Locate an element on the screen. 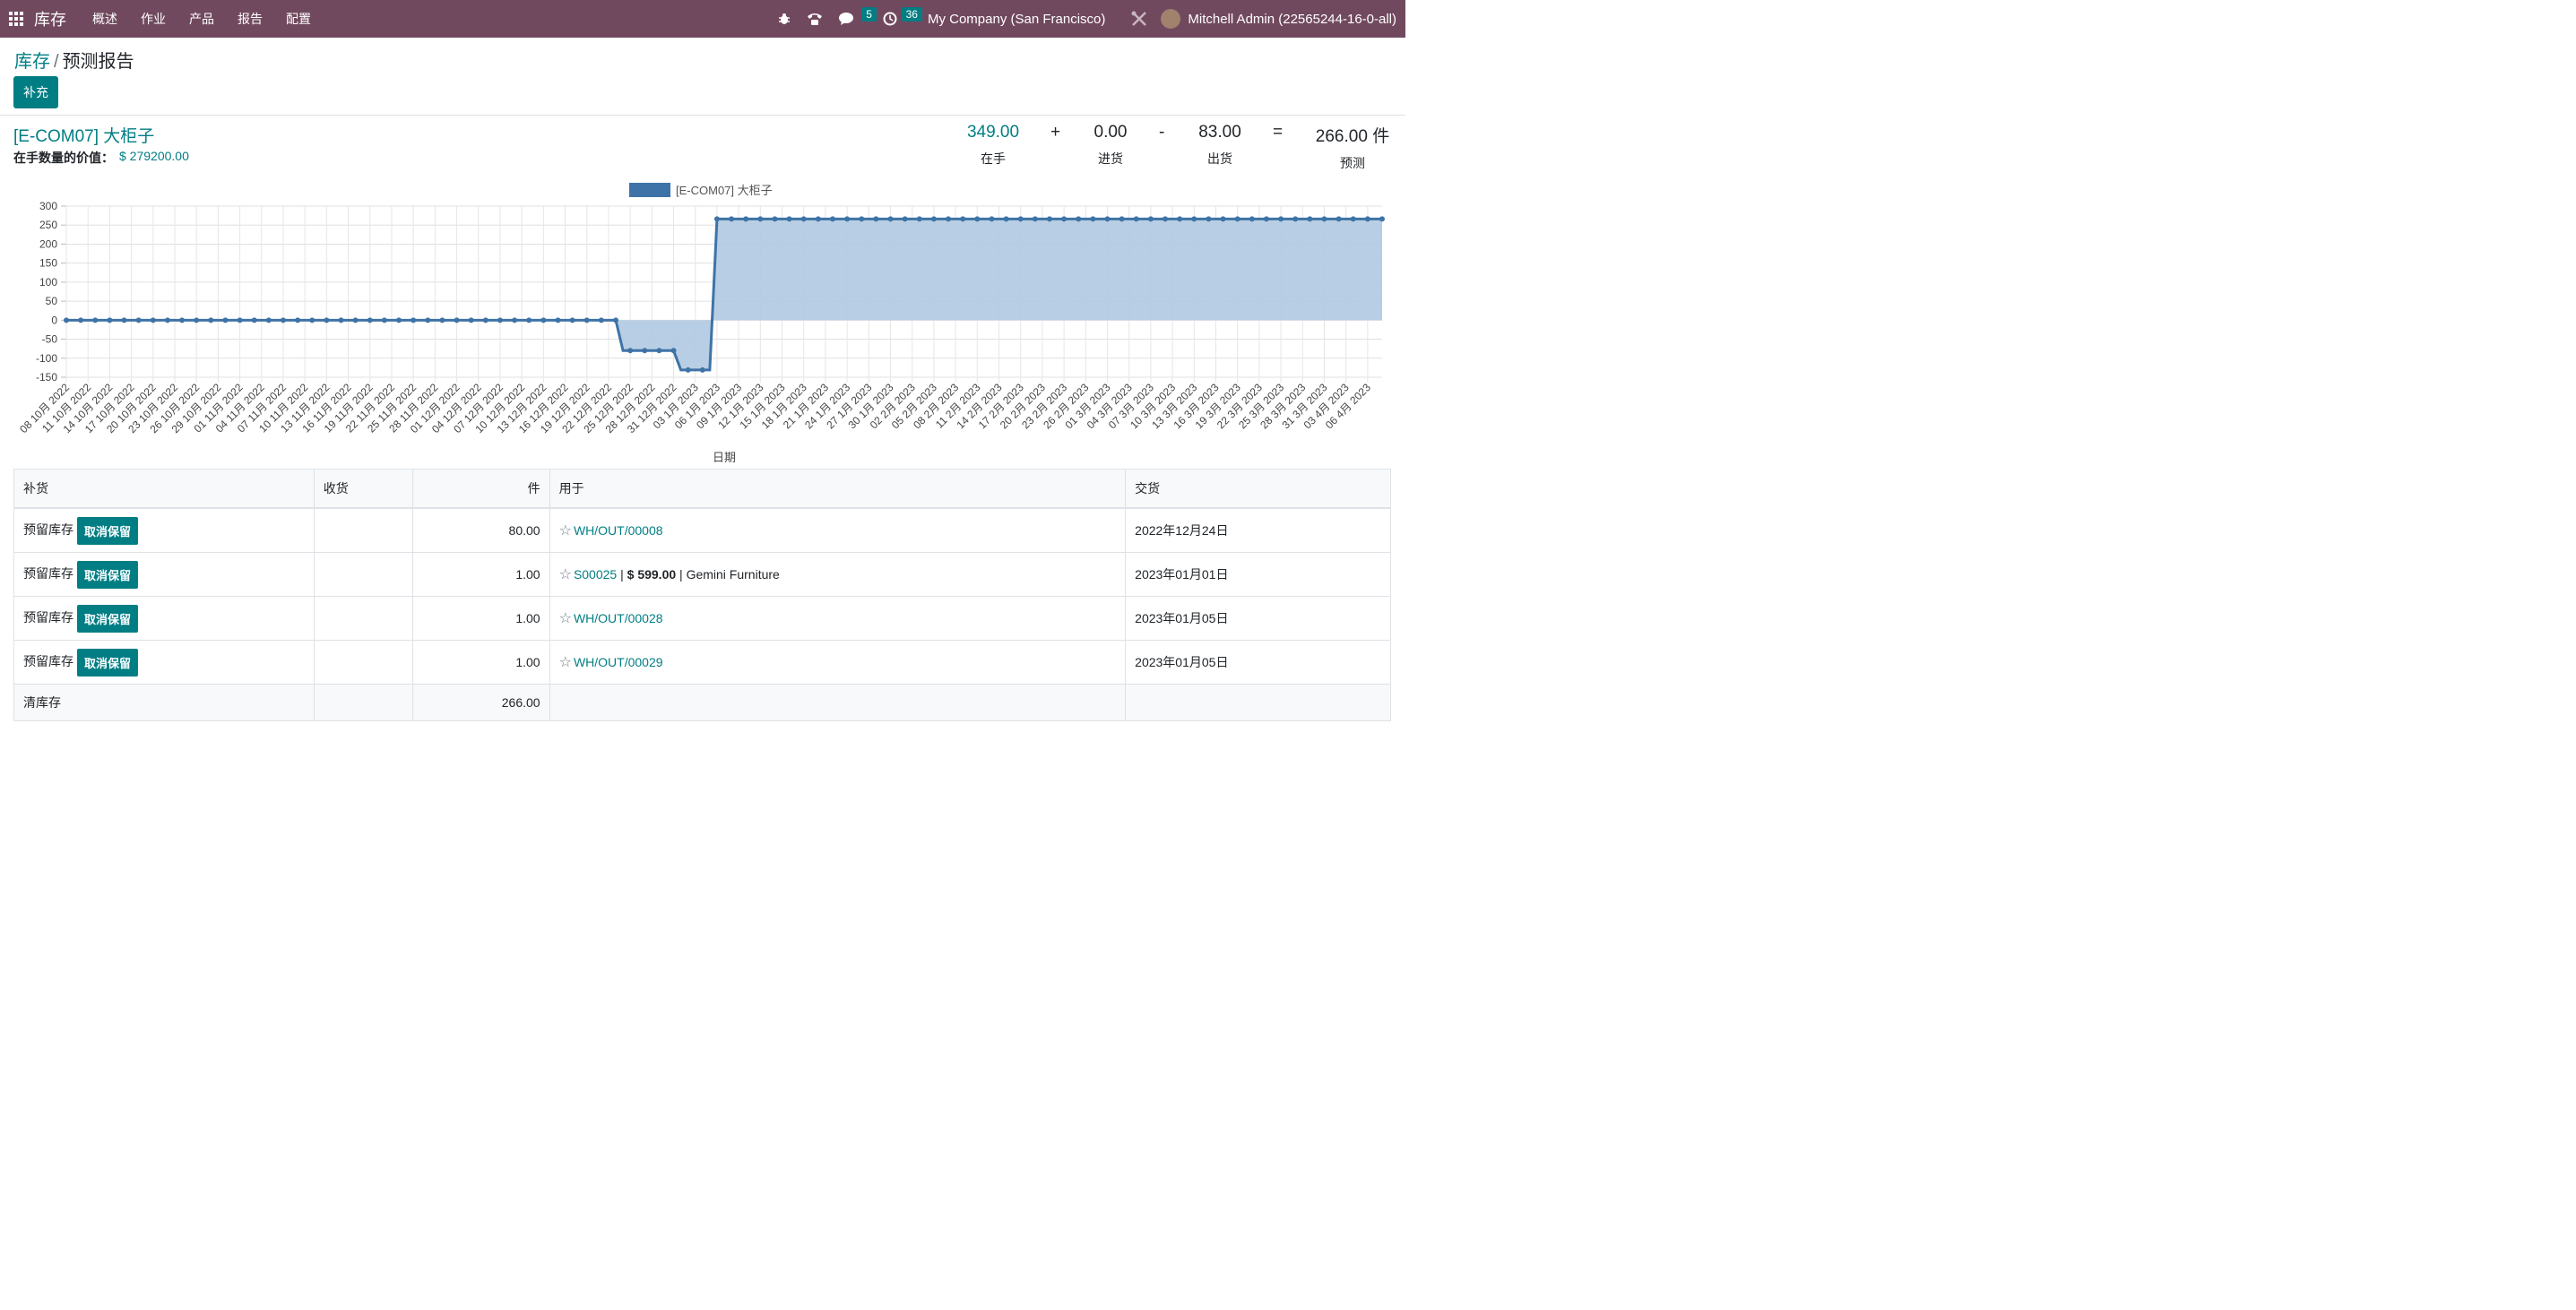 Image resolution: width=2576 pixels, height=1310 pixels. kpi-on-hand: 349.00 在手 is located at coordinates (993, 145).